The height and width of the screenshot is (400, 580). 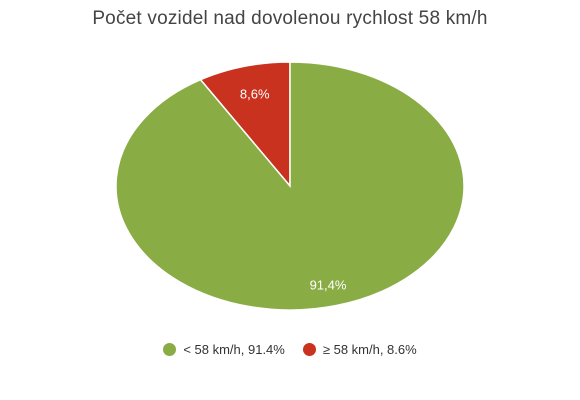 I want to click on legend-item-below-limit: < 58 km/h, 91.4%, so click(x=224, y=349).